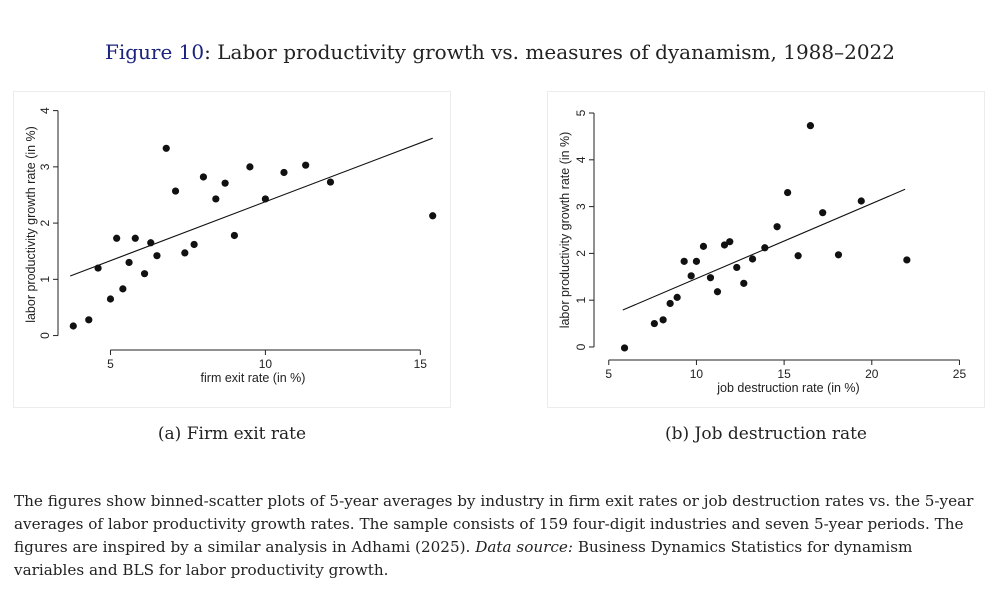 This screenshot has width=1000, height=599. I want to click on x-axis-title: job destruction rate (in %), so click(787, 388).